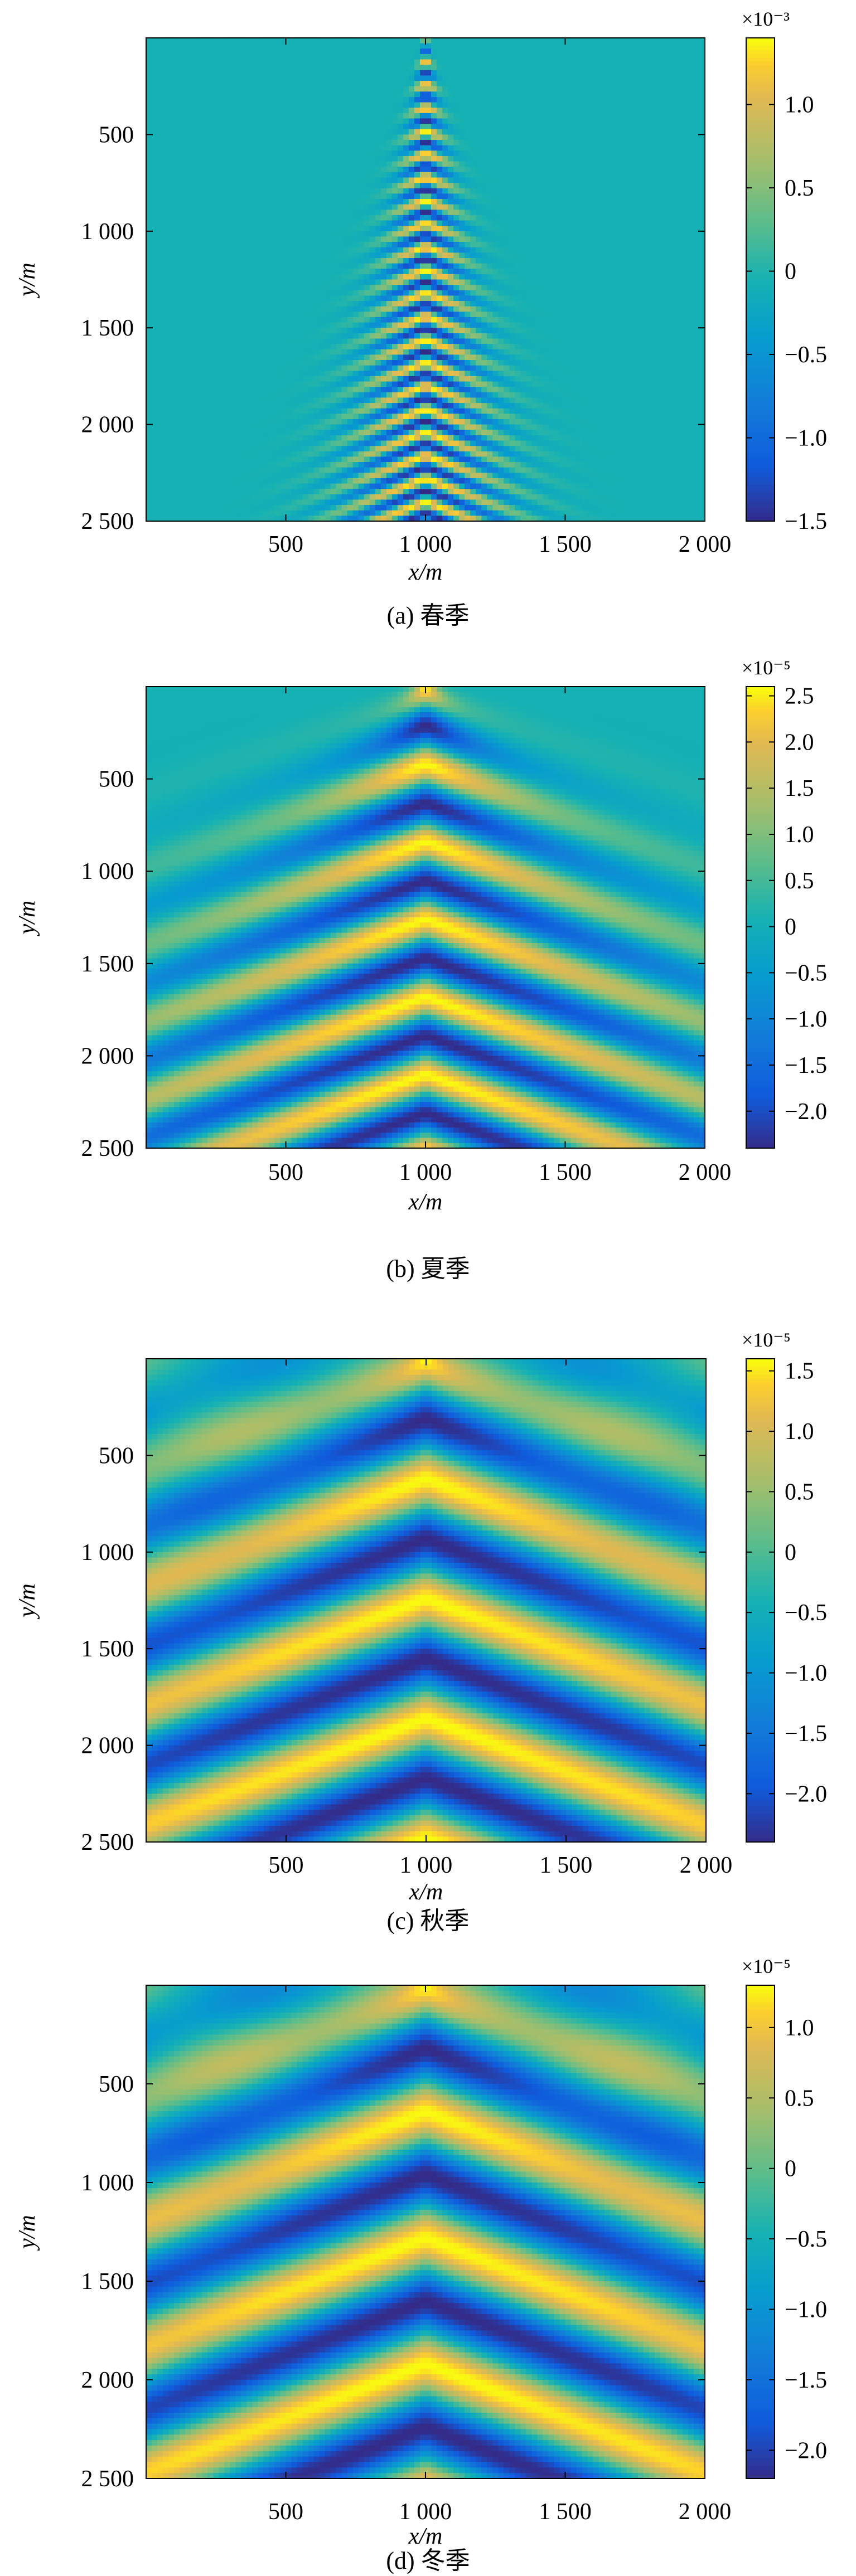 The height and width of the screenshot is (2576, 856). I want to click on colorbar-tick-label: 2.0, so click(799, 743).